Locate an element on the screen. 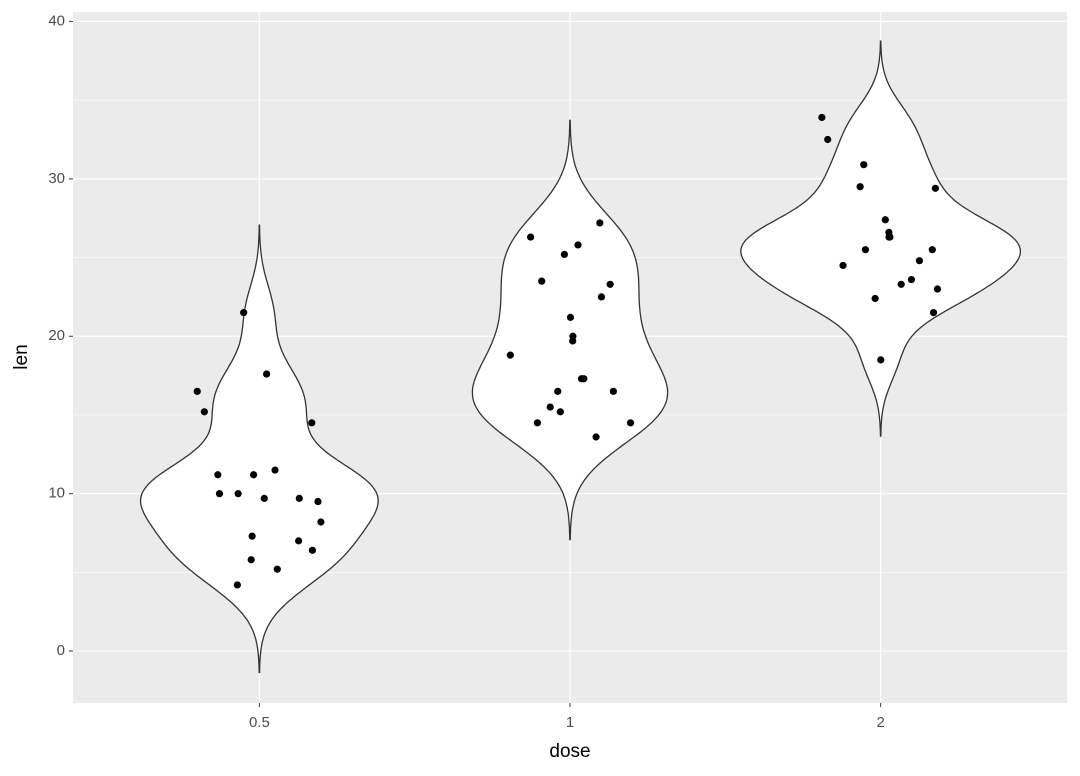  y-tick-label: 30 is located at coordinates (56, 178).